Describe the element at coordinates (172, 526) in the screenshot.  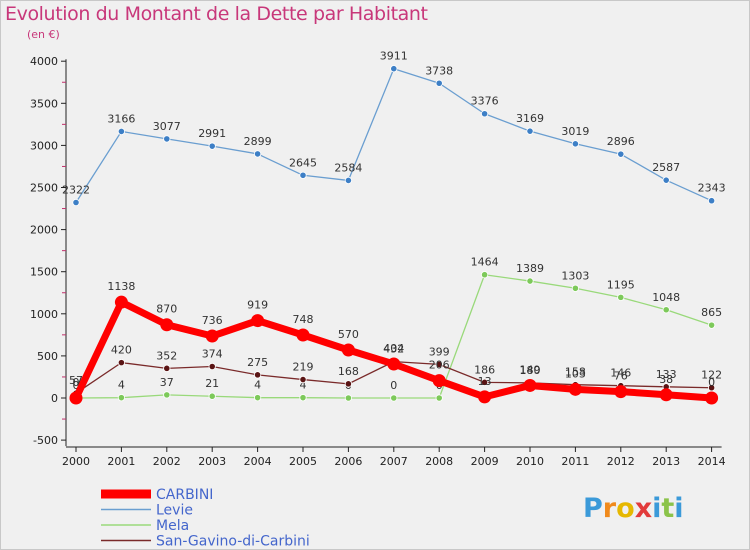
I see `legend-label-mela: Mela` at that location.